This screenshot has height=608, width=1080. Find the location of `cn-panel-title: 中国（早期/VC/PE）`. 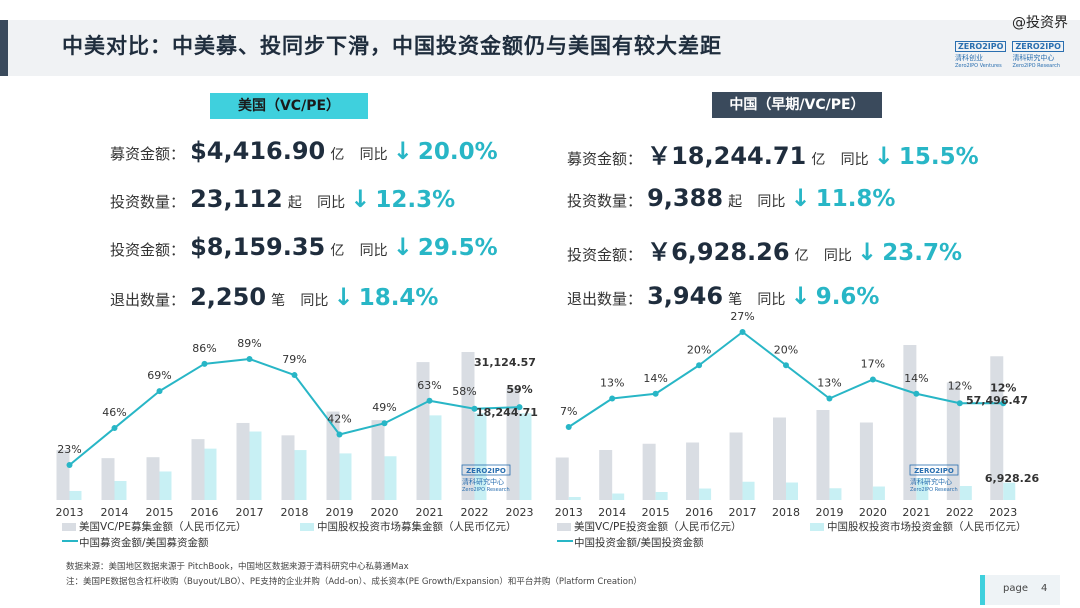

cn-panel-title: 中国（早期/VC/PE） is located at coordinates (797, 105).